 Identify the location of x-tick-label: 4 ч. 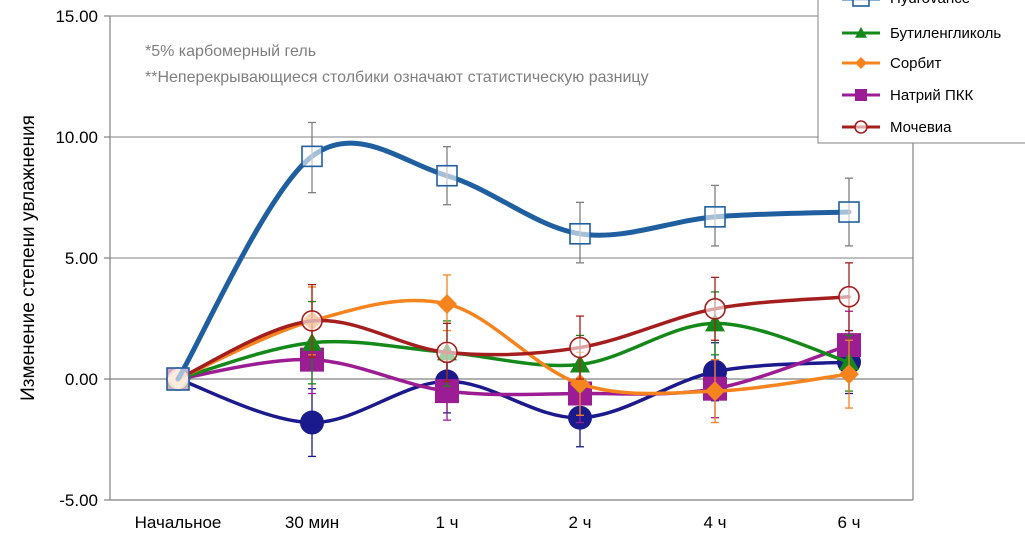
(714, 522).